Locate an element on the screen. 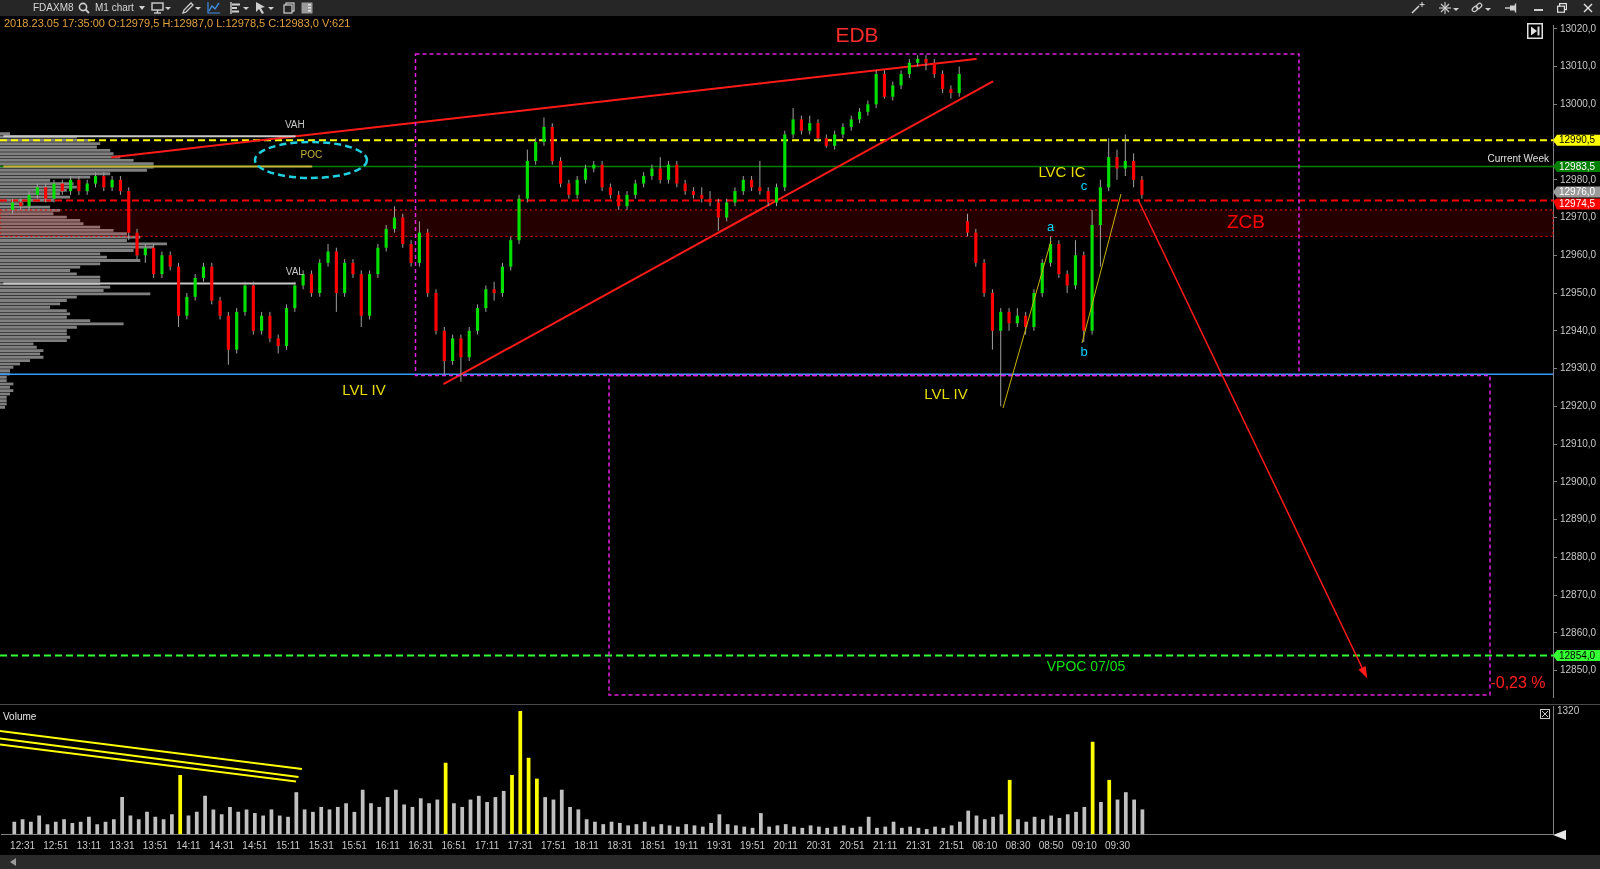 Image resolution: width=1600 pixels, height=869 pixels. annotation: 2018.23.05 17:35:00 O:12979,5 H:12987,0 L:12978,5 C:12983,0 V:621 is located at coordinates (177, 22).